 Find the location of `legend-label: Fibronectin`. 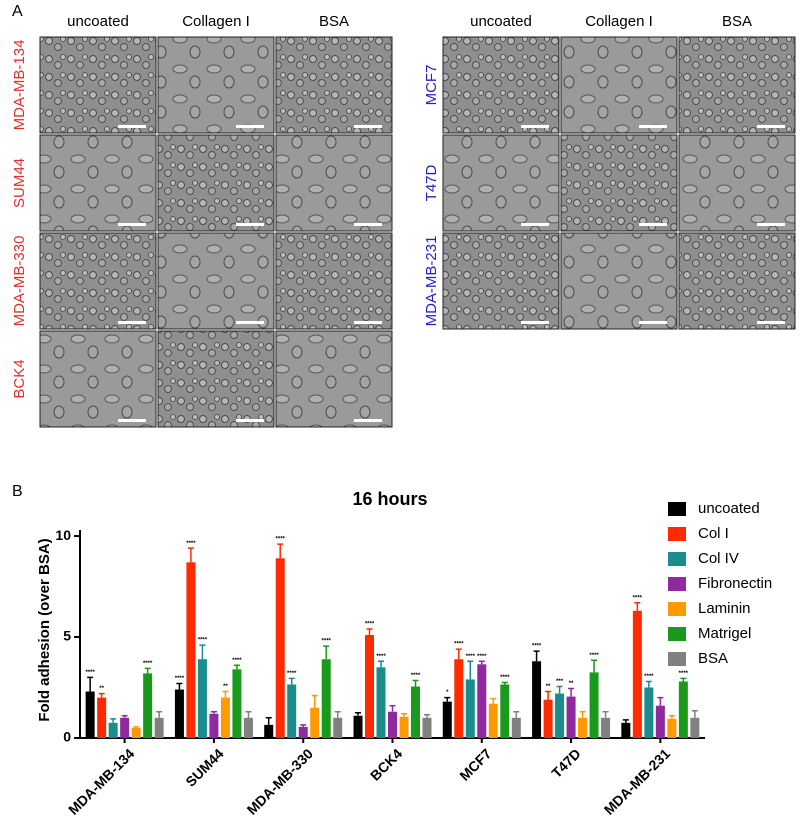

legend-label: Fibronectin is located at coordinates (735, 583).